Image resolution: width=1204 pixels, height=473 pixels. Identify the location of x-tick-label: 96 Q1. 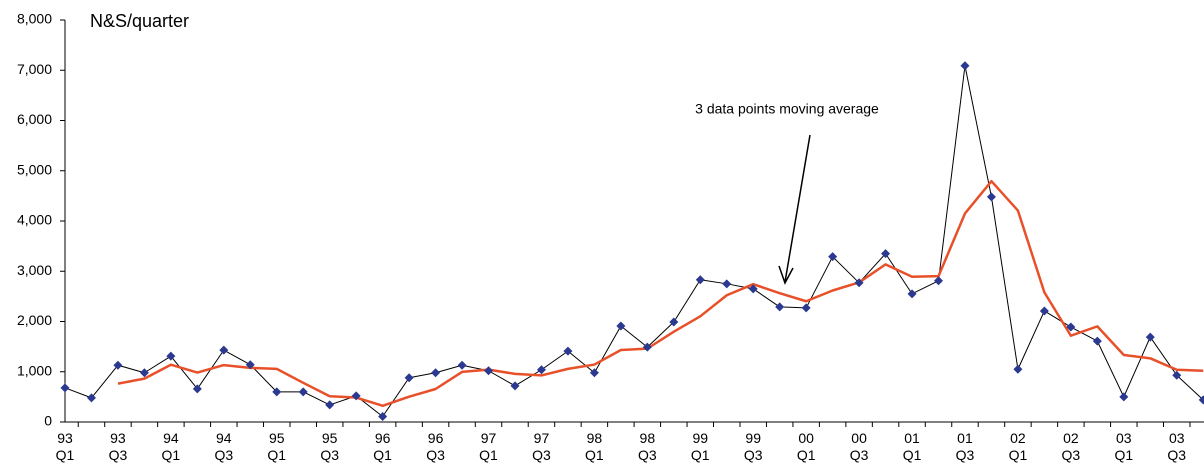
(382, 446).